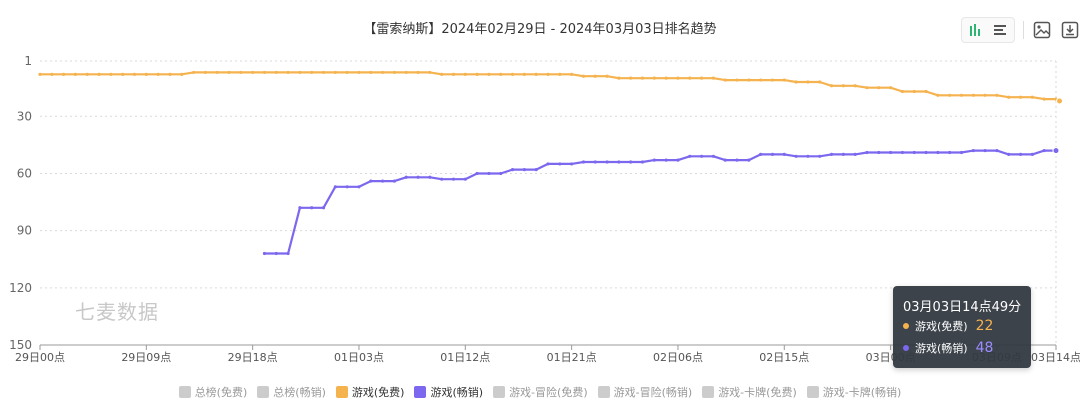  What do you see at coordinates (20, 345) in the screenshot?
I see `y-tick-label: 150` at bounding box center [20, 345].